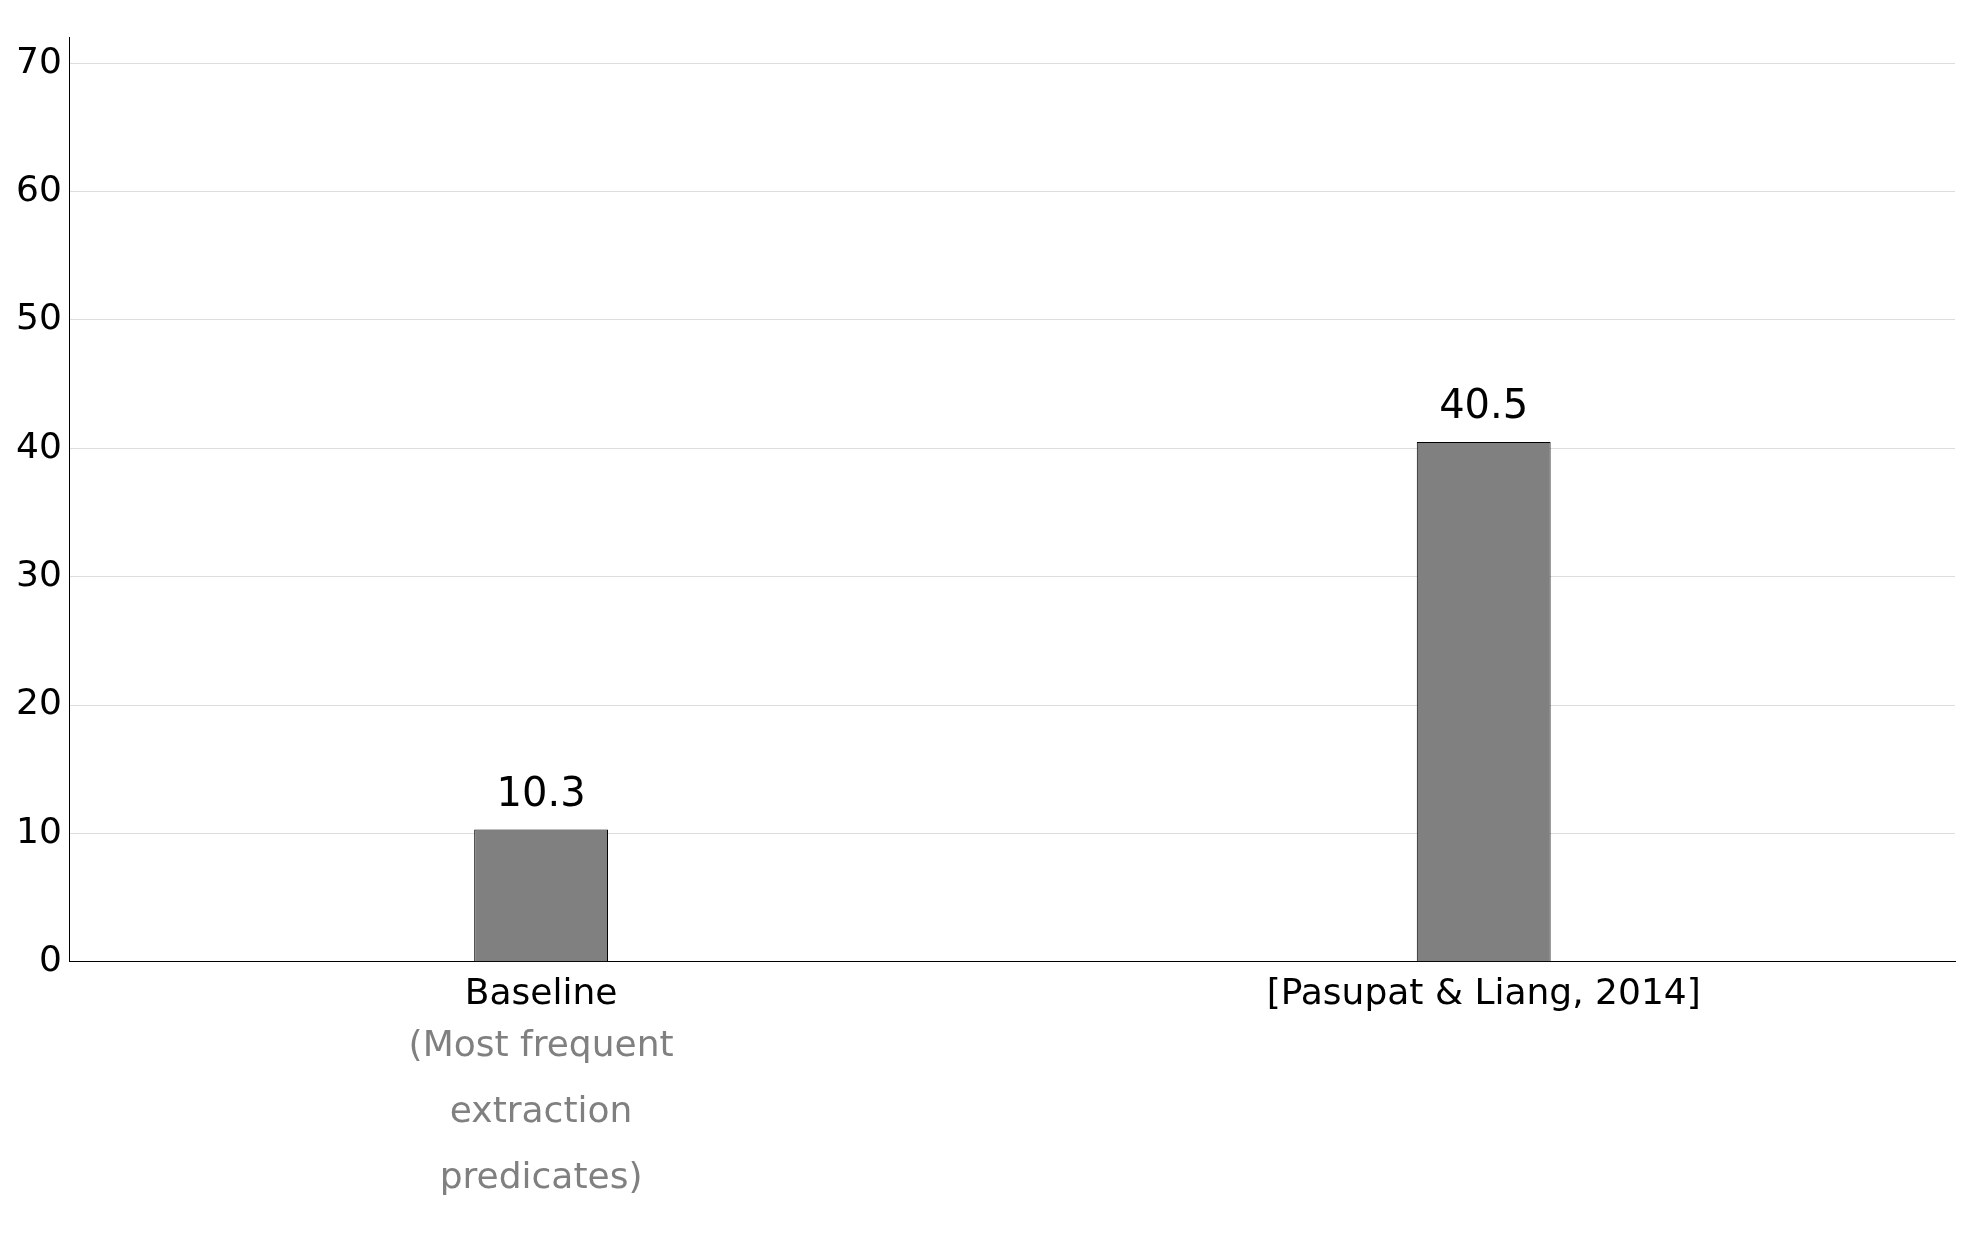  What do you see at coordinates (39, 60) in the screenshot?
I see `y-tick-label: 70` at bounding box center [39, 60].